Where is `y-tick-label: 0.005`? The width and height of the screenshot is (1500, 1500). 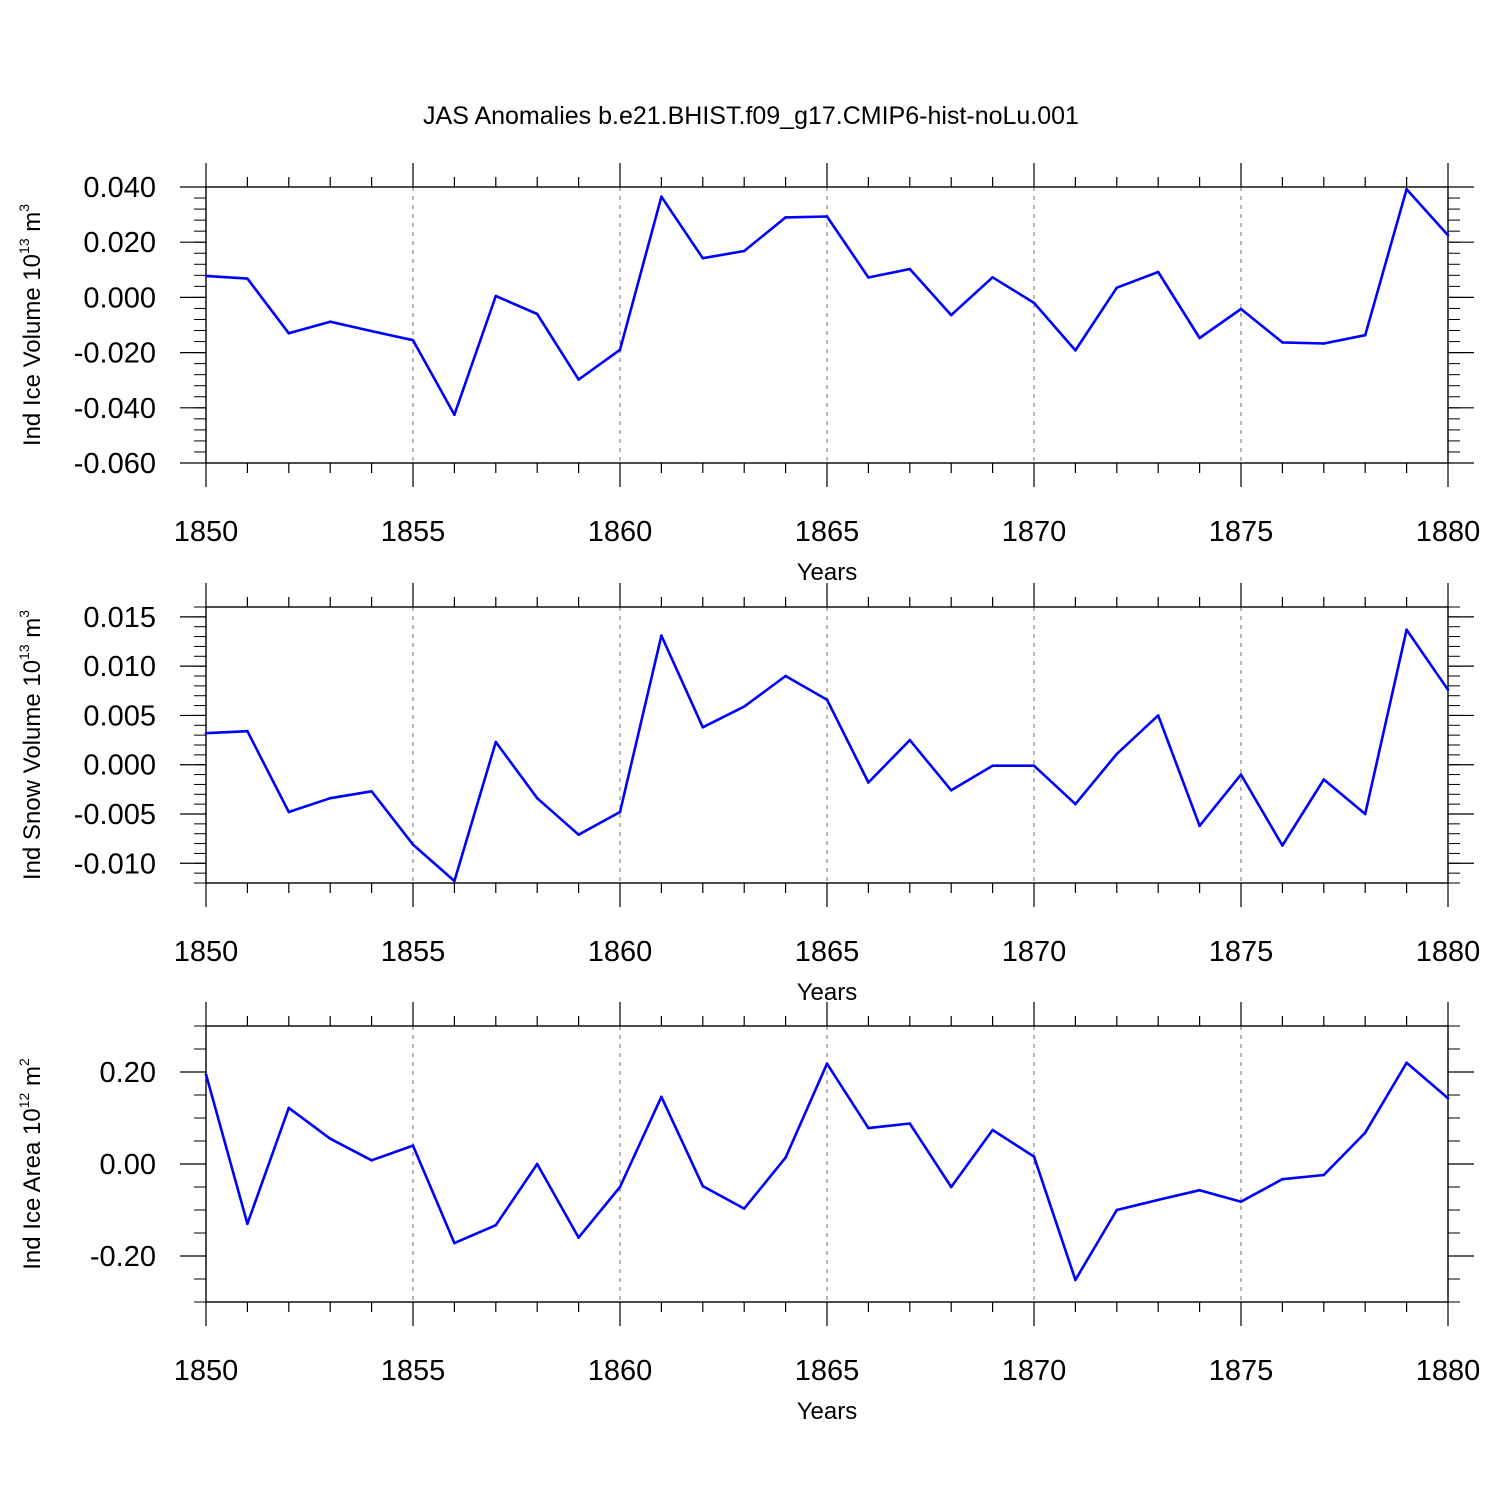 y-tick-label: 0.005 is located at coordinates (119, 716).